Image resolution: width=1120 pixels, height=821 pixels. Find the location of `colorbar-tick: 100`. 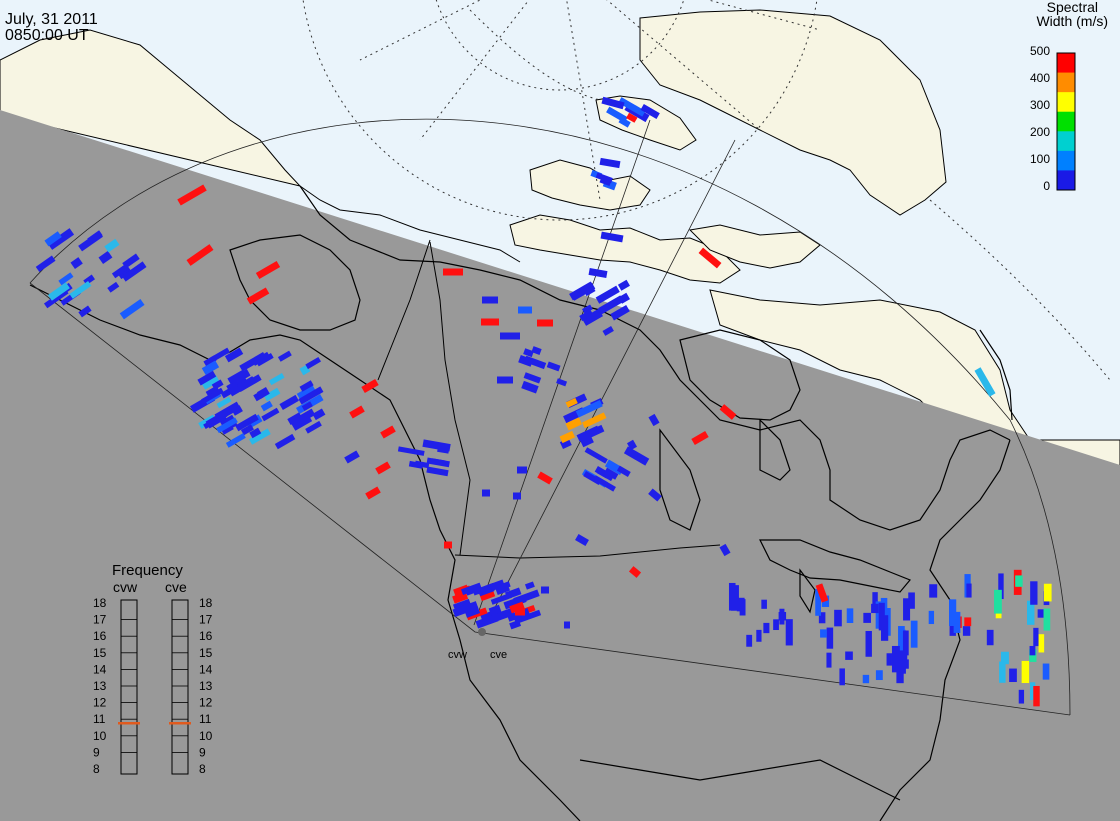

colorbar-tick: 100 is located at coordinates (1040, 159).